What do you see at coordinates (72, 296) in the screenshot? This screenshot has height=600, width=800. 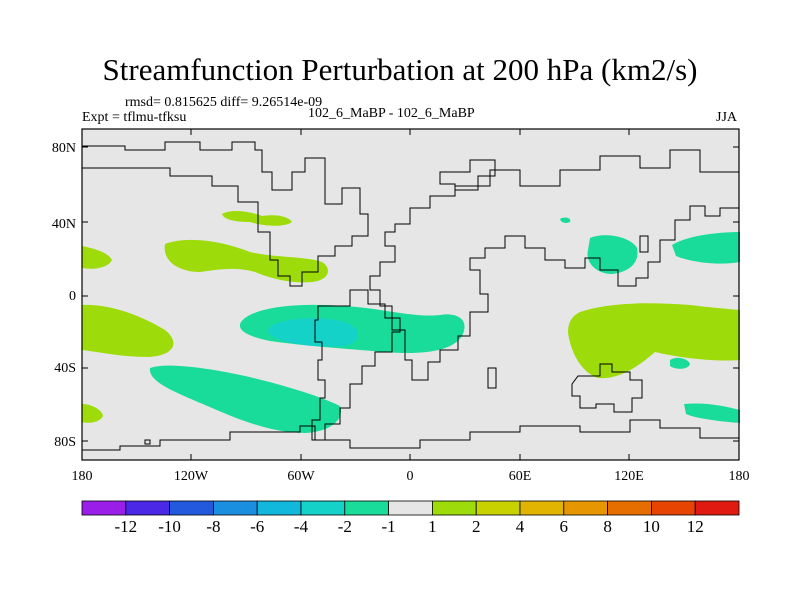 I see `lat-label-0: 0` at bounding box center [72, 296].